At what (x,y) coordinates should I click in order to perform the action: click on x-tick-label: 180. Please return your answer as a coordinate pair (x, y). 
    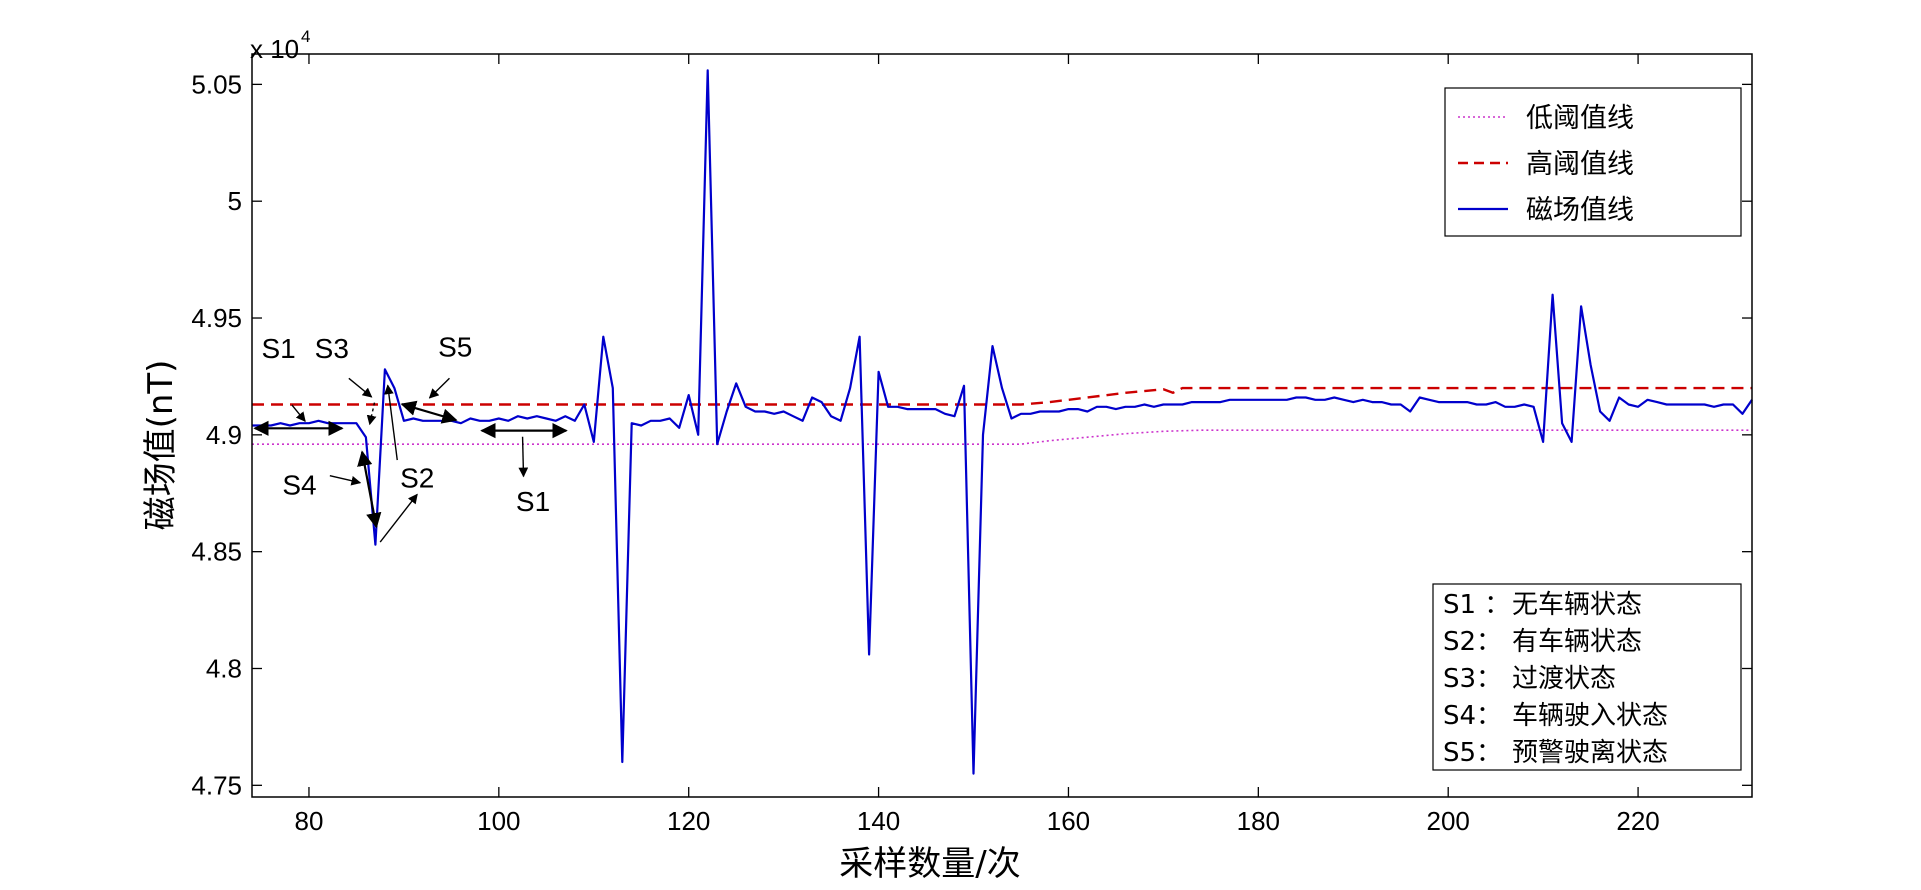
    Looking at the image, I should click on (1258, 821).